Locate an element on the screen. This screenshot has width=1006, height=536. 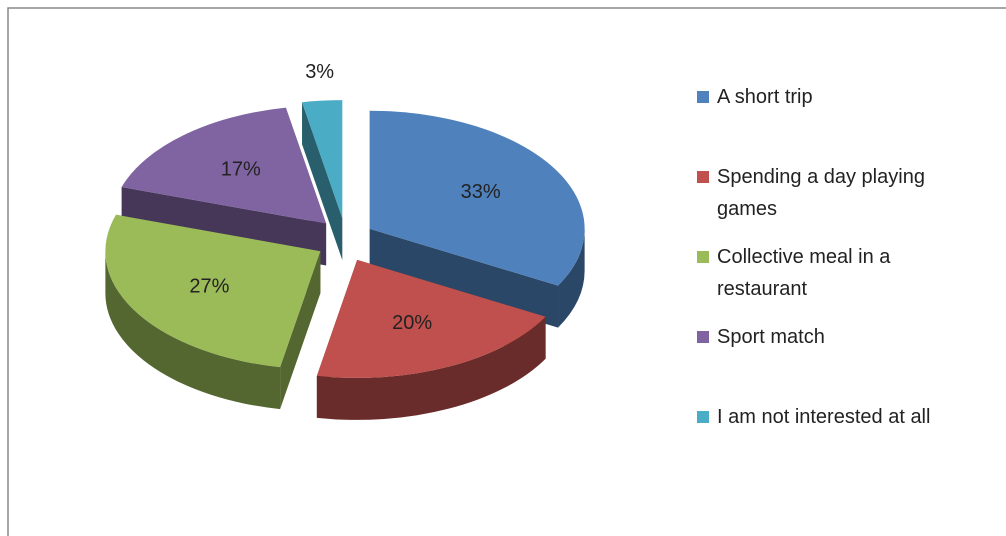
data-label: 27% is located at coordinates (209, 287).